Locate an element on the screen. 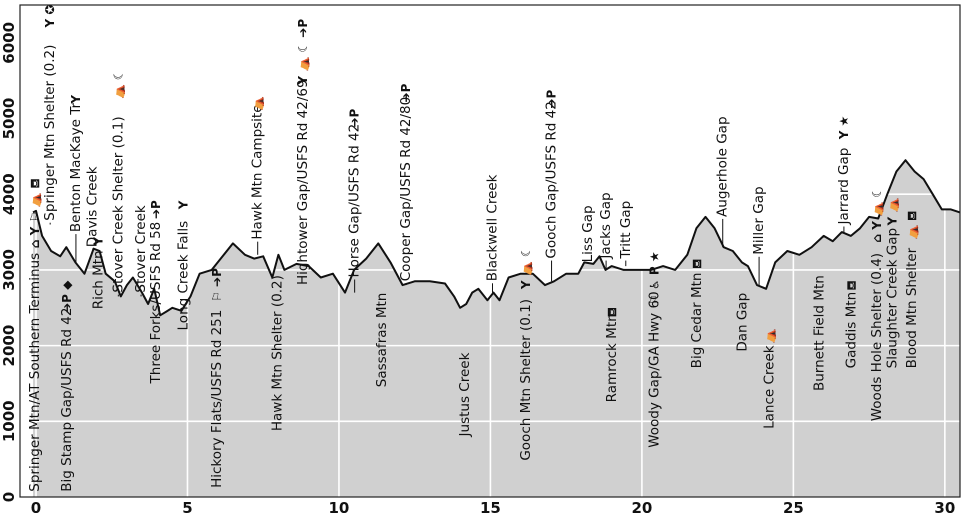 The image size is (962, 516). landmark-name: Augerhole Gap is located at coordinates (723, 166).